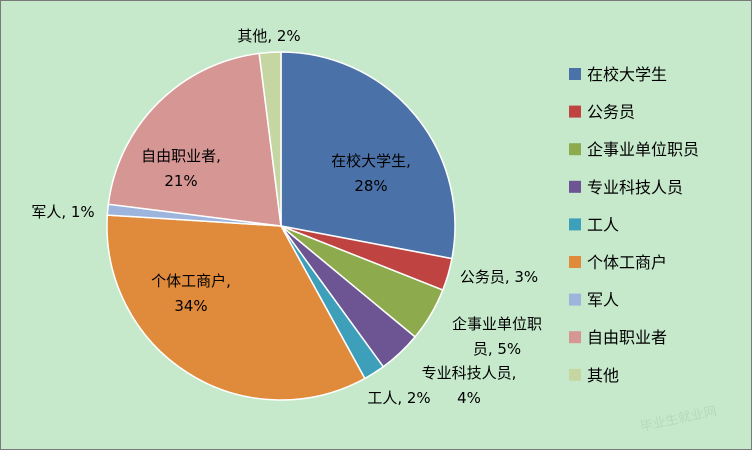  Describe the element at coordinates (469, 385) in the screenshot. I see `data-label-3: 专业科技人员, 4%` at that location.